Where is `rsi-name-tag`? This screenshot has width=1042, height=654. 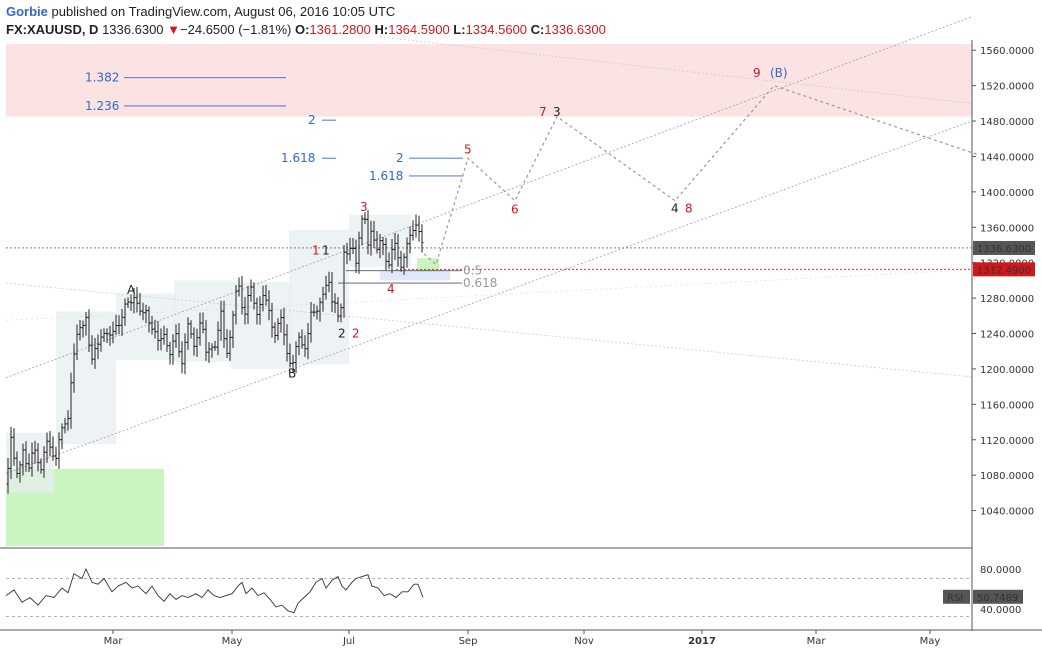 rsi-name-tag is located at coordinates (956, 596).